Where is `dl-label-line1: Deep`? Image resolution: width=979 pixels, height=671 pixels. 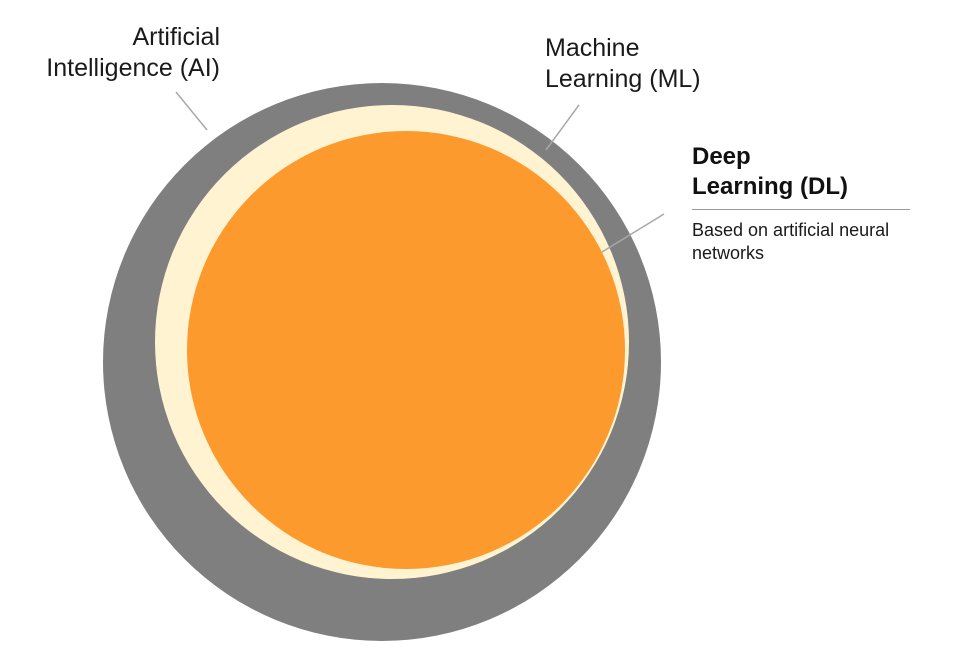 dl-label-line1: Deep is located at coordinates (721, 156).